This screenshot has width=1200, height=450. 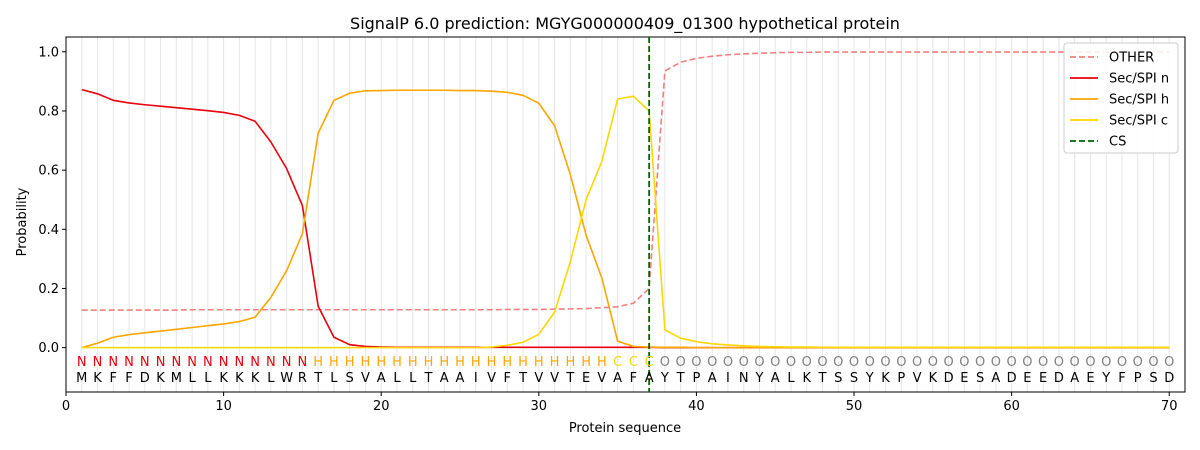 What do you see at coordinates (81, 378) in the screenshot?
I see `residue-label: M` at bounding box center [81, 378].